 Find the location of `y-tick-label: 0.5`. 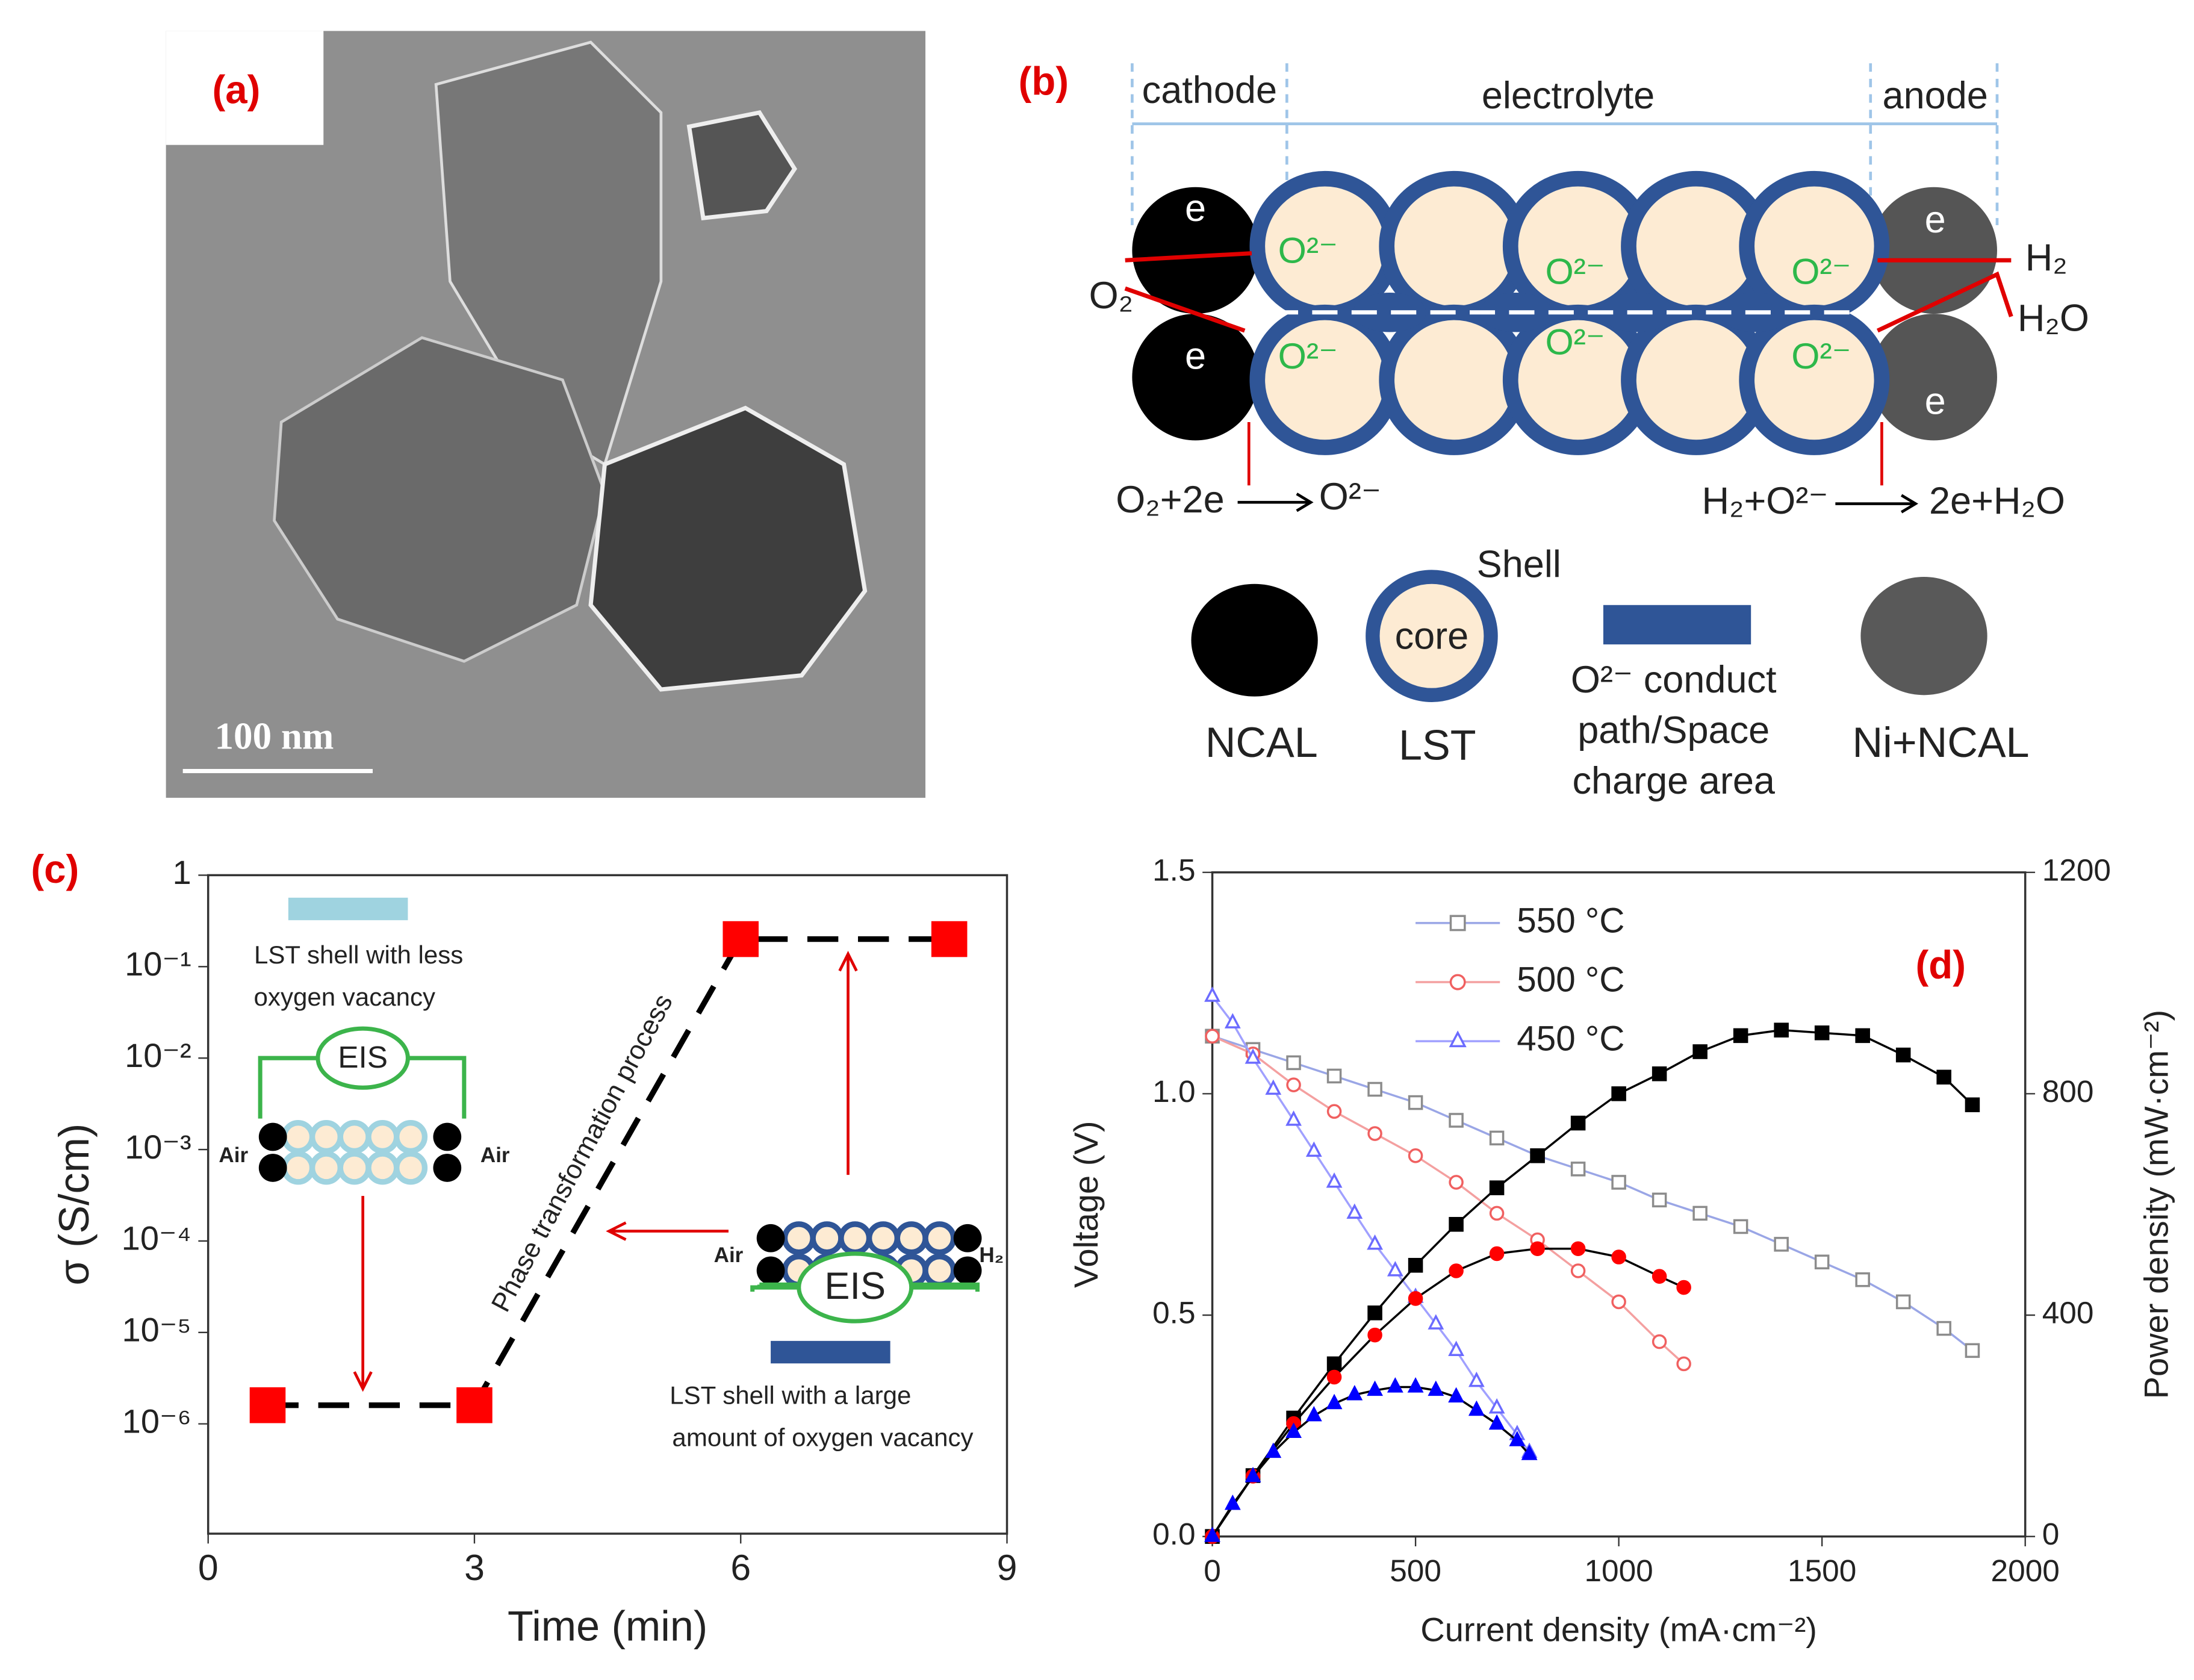

y-tick-label: 0.5 is located at coordinates (1173, 1312).